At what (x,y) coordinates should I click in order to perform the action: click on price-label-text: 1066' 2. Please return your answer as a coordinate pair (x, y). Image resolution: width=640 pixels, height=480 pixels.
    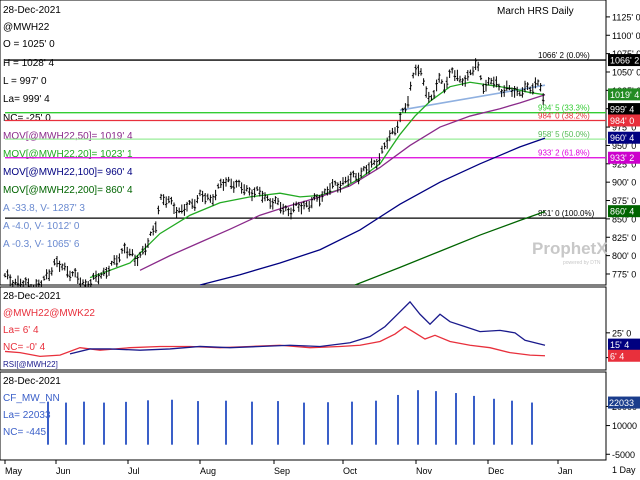
    Looking at the image, I should click on (624, 61).